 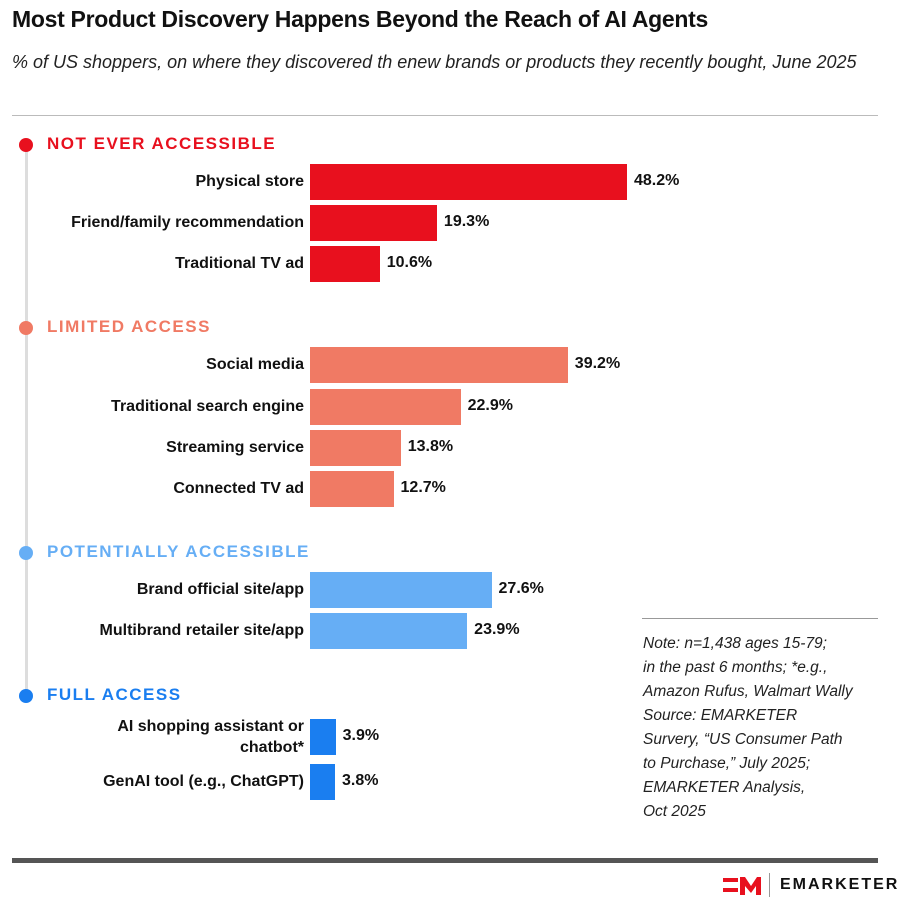 I want to click on emarketer-logo: EMARKETER, so click(x=811, y=885).